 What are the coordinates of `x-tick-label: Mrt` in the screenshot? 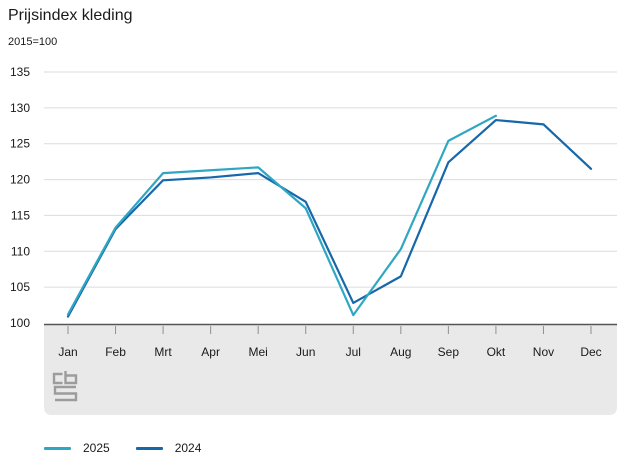 It's located at (163, 352).